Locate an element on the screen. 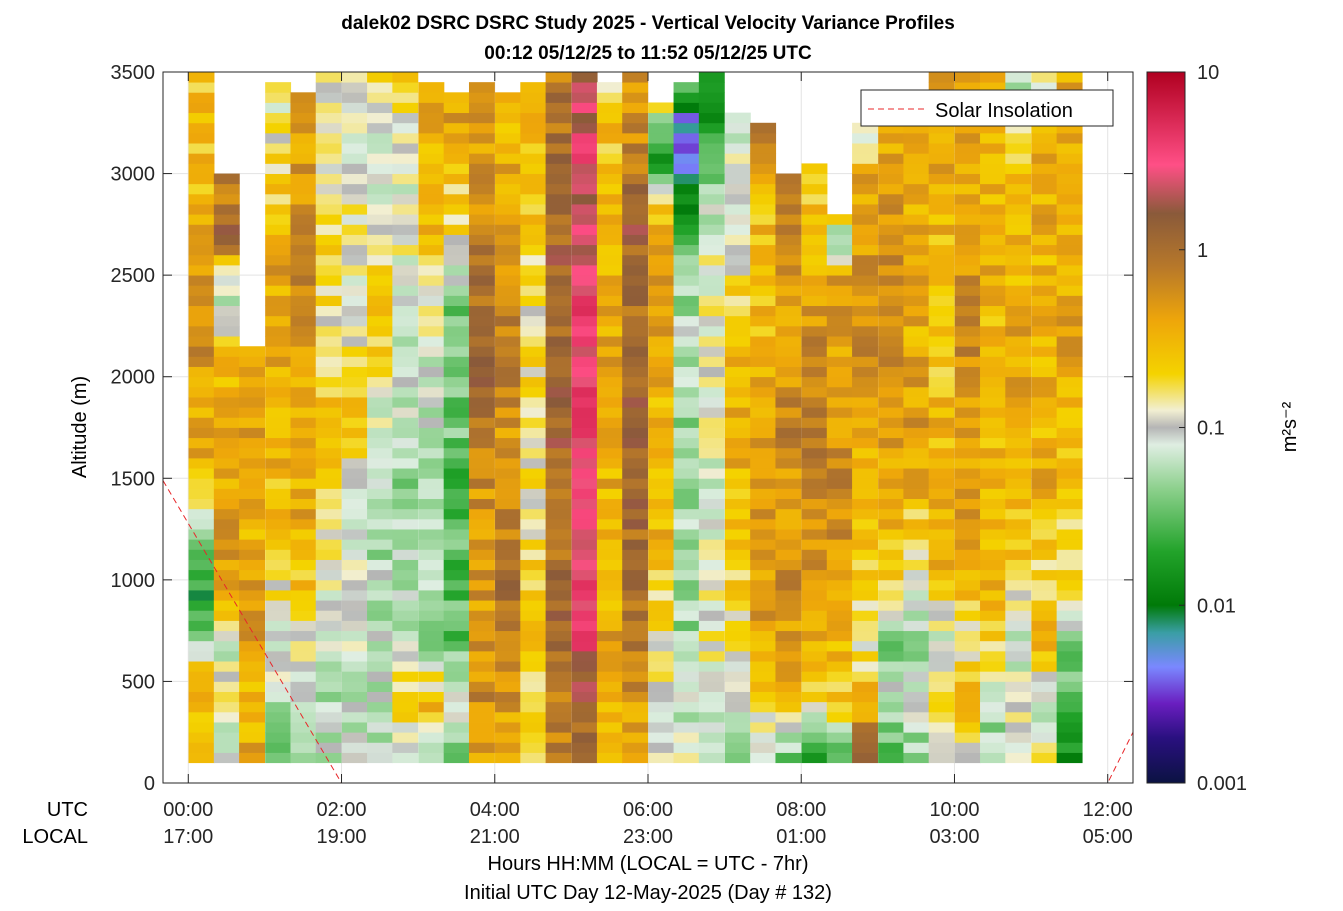  colorbar-tick-label: 0.01 is located at coordinates (1216, 606).